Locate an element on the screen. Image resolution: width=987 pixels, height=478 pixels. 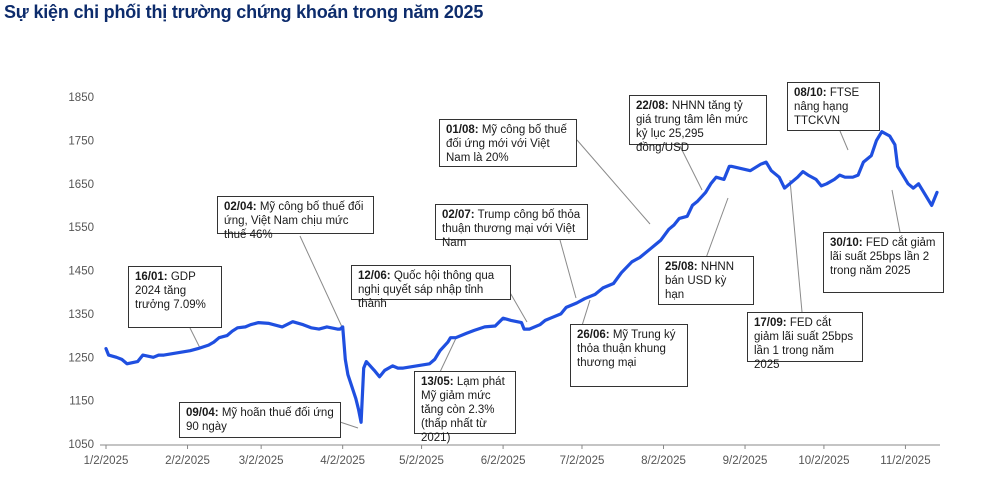
annotation-date: 08/10: is located at coordinates (810, 93).